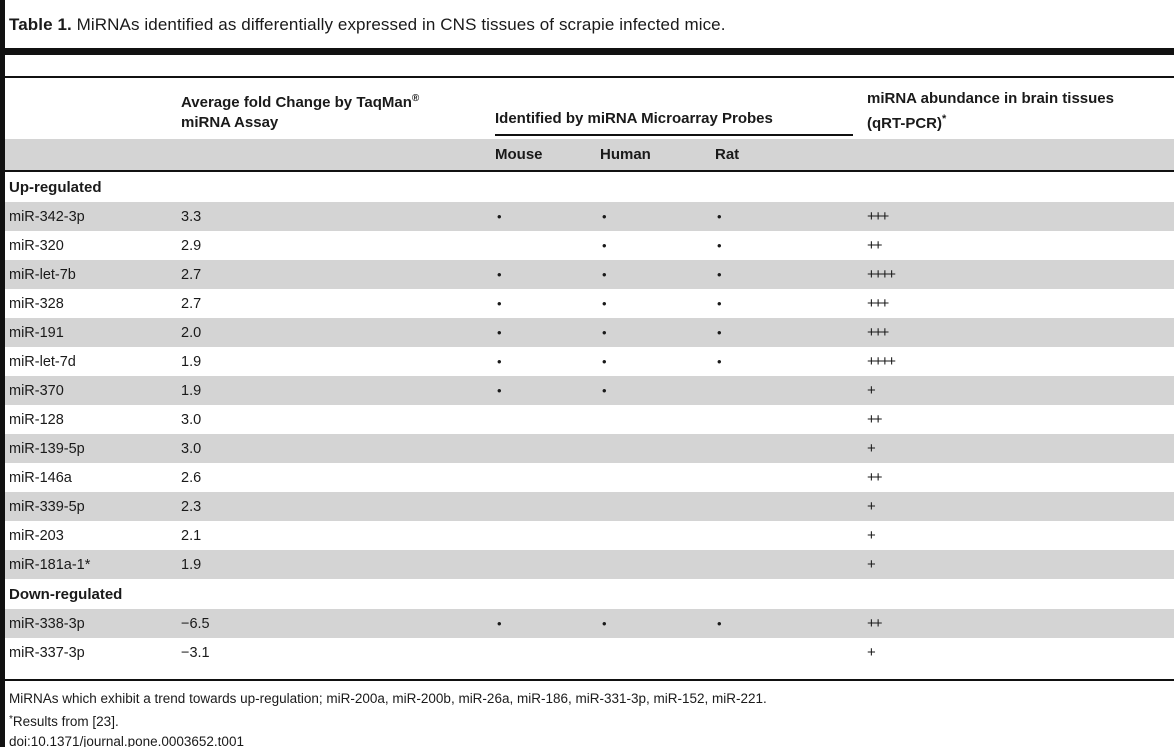 This screenshot has width=1174, height=747. Describe the element at coordinates (11, 719) in the screenshot. I see `footnote-results-asterisk: *` at that location.